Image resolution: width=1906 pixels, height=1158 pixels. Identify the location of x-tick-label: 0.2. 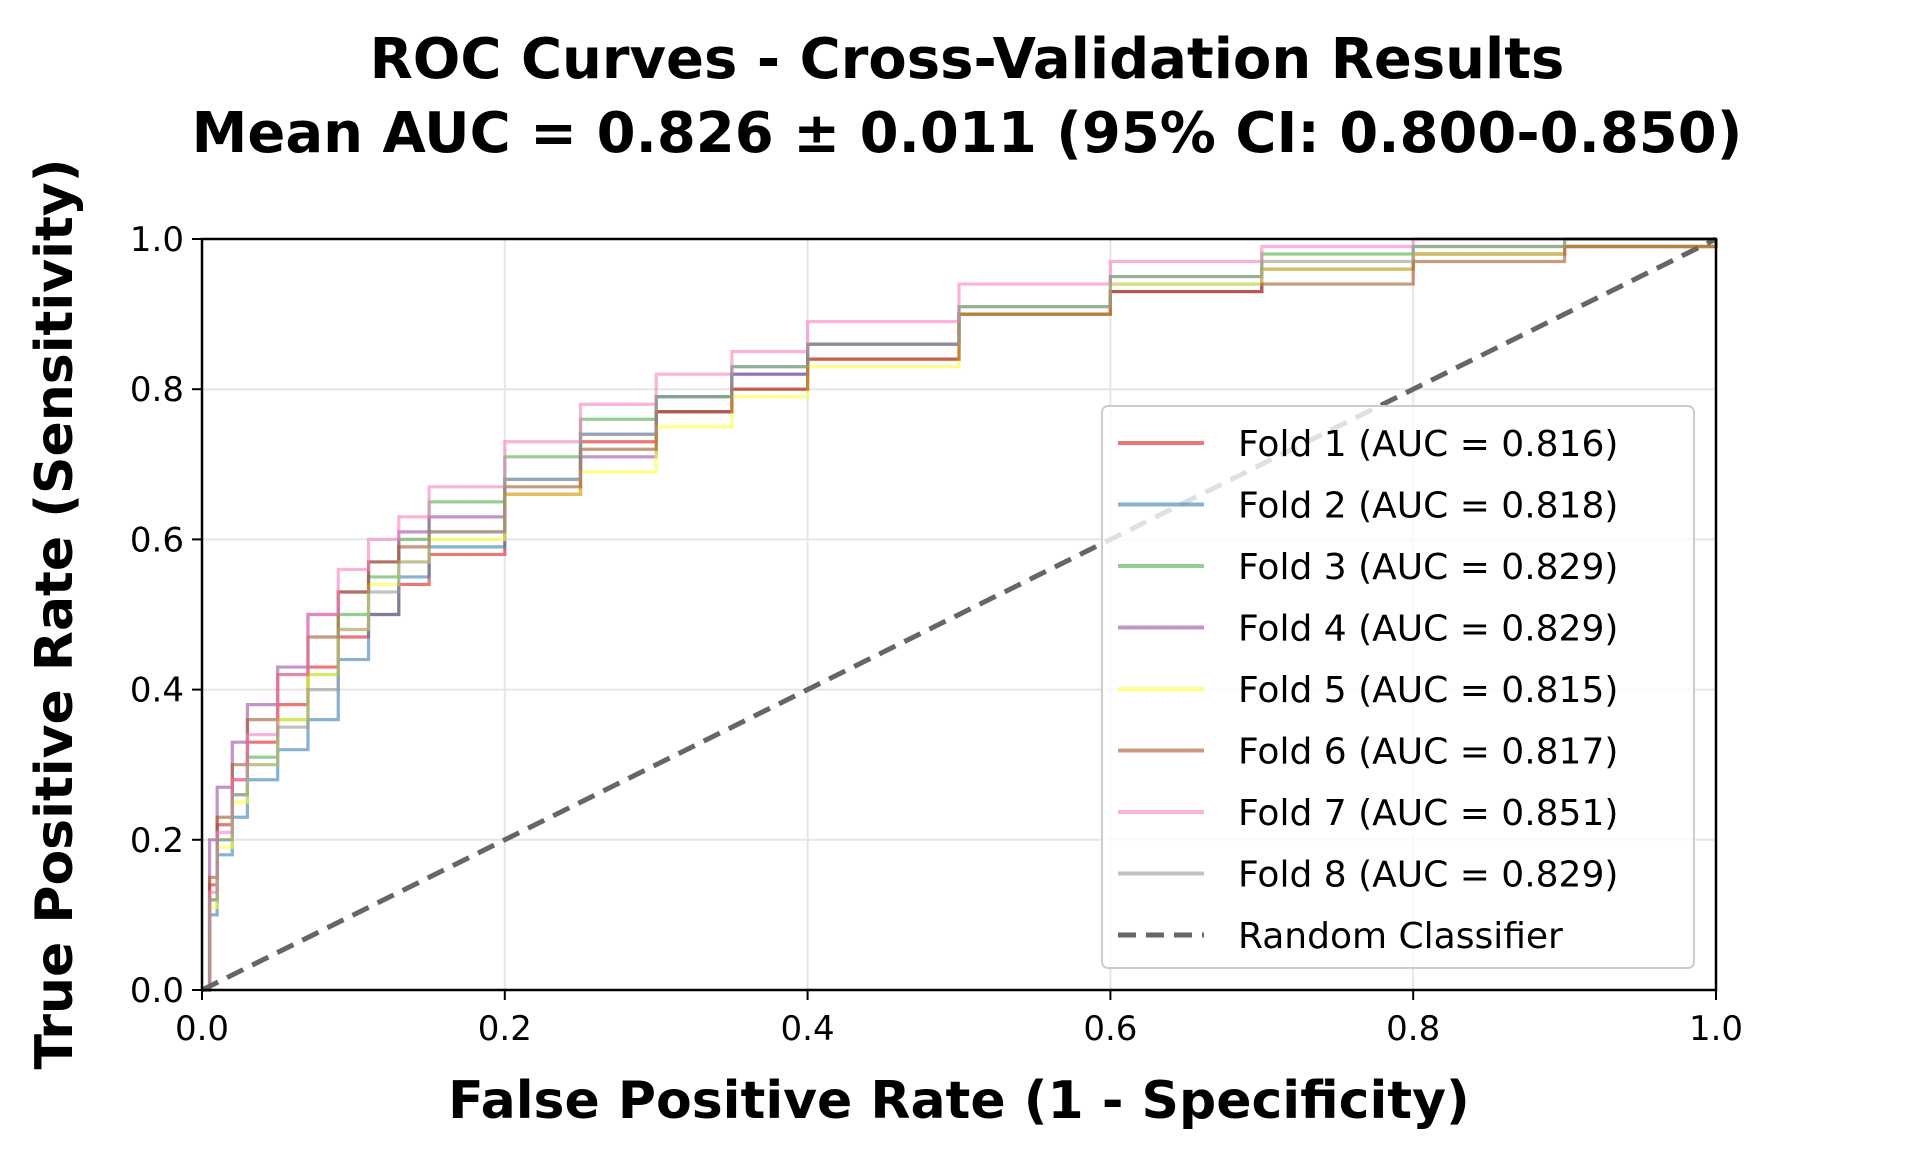
(505, 1029).